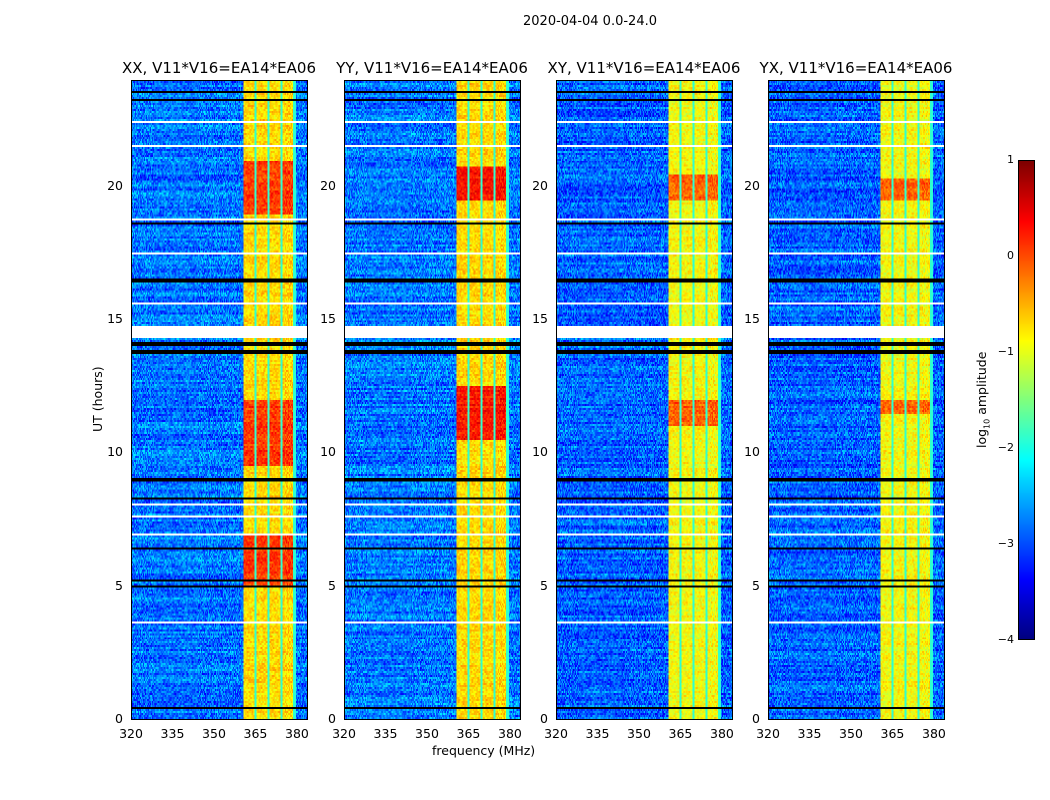 The width and height of the screenshot is (1050, 800). I want to click on figure-title: 2020-04-04 0.0-24.0, so click(590, 21).